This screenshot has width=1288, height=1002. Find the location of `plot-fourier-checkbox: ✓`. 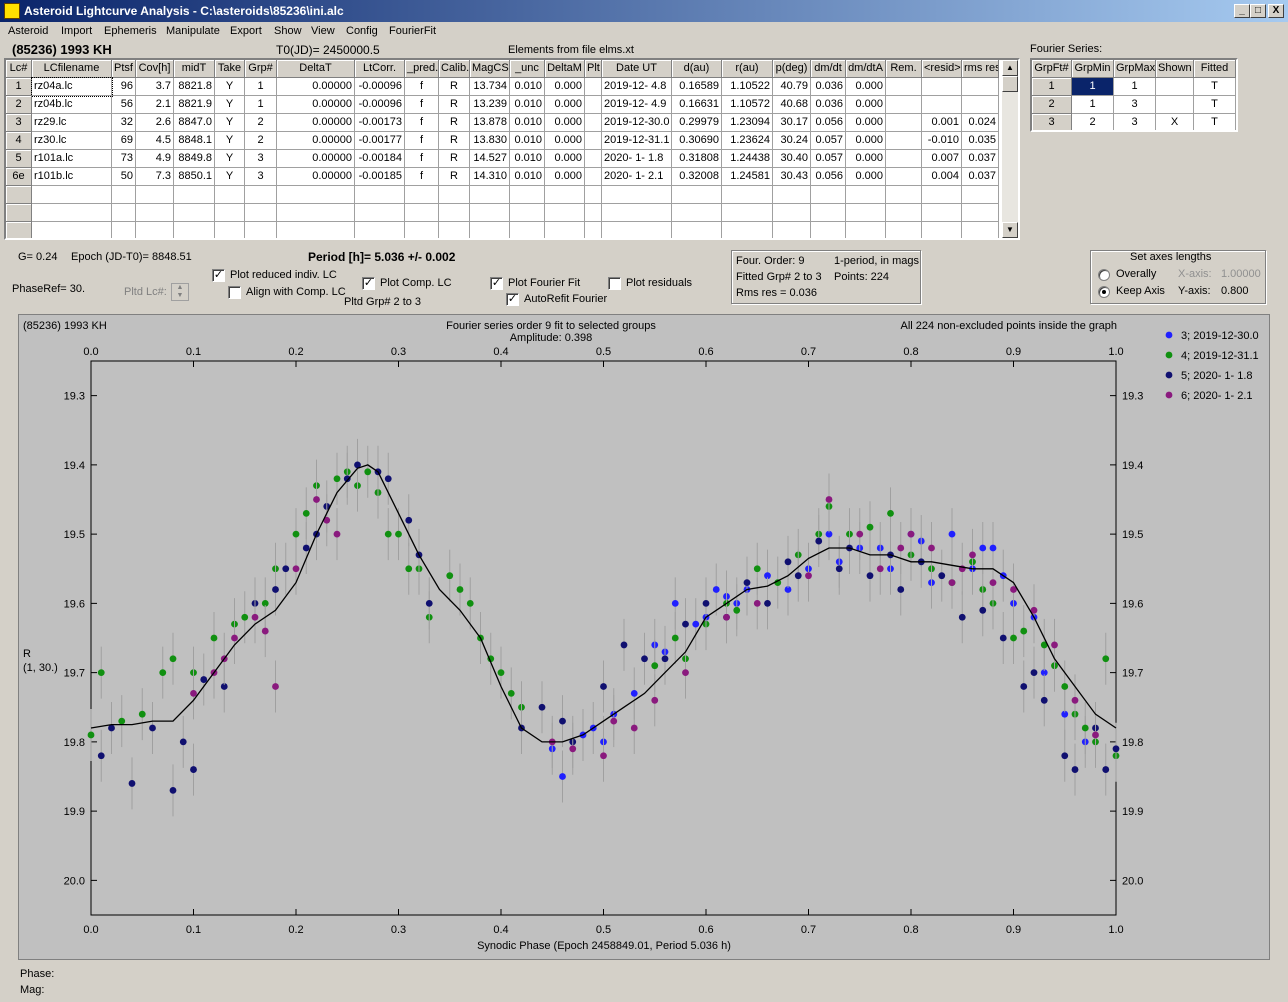

plot-fourier-checkbox: ✓ is located at coordinates (496, 283).